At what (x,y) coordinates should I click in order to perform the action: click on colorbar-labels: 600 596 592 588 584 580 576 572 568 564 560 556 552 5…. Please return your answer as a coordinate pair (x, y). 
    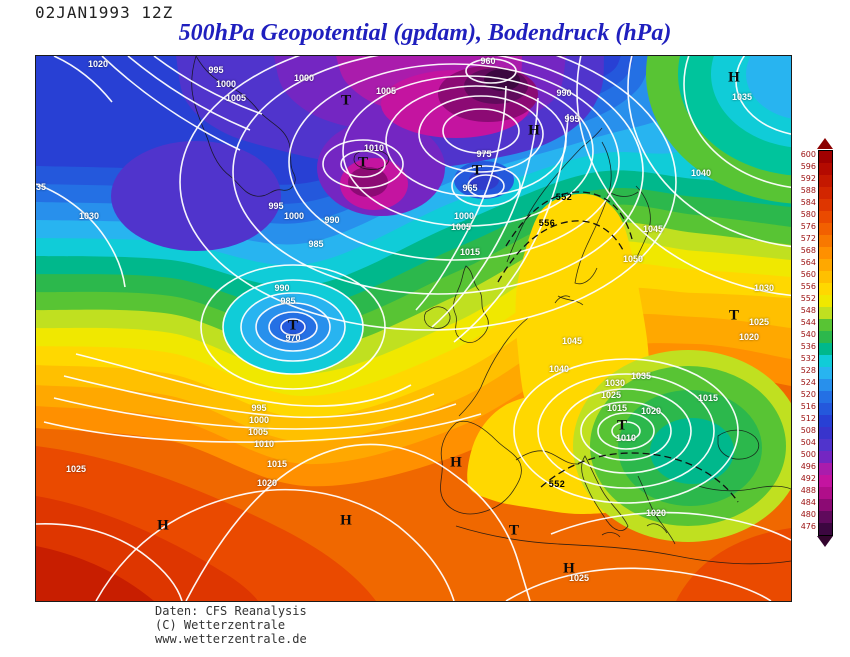
    Looking at the image, I should click on (804, 342).